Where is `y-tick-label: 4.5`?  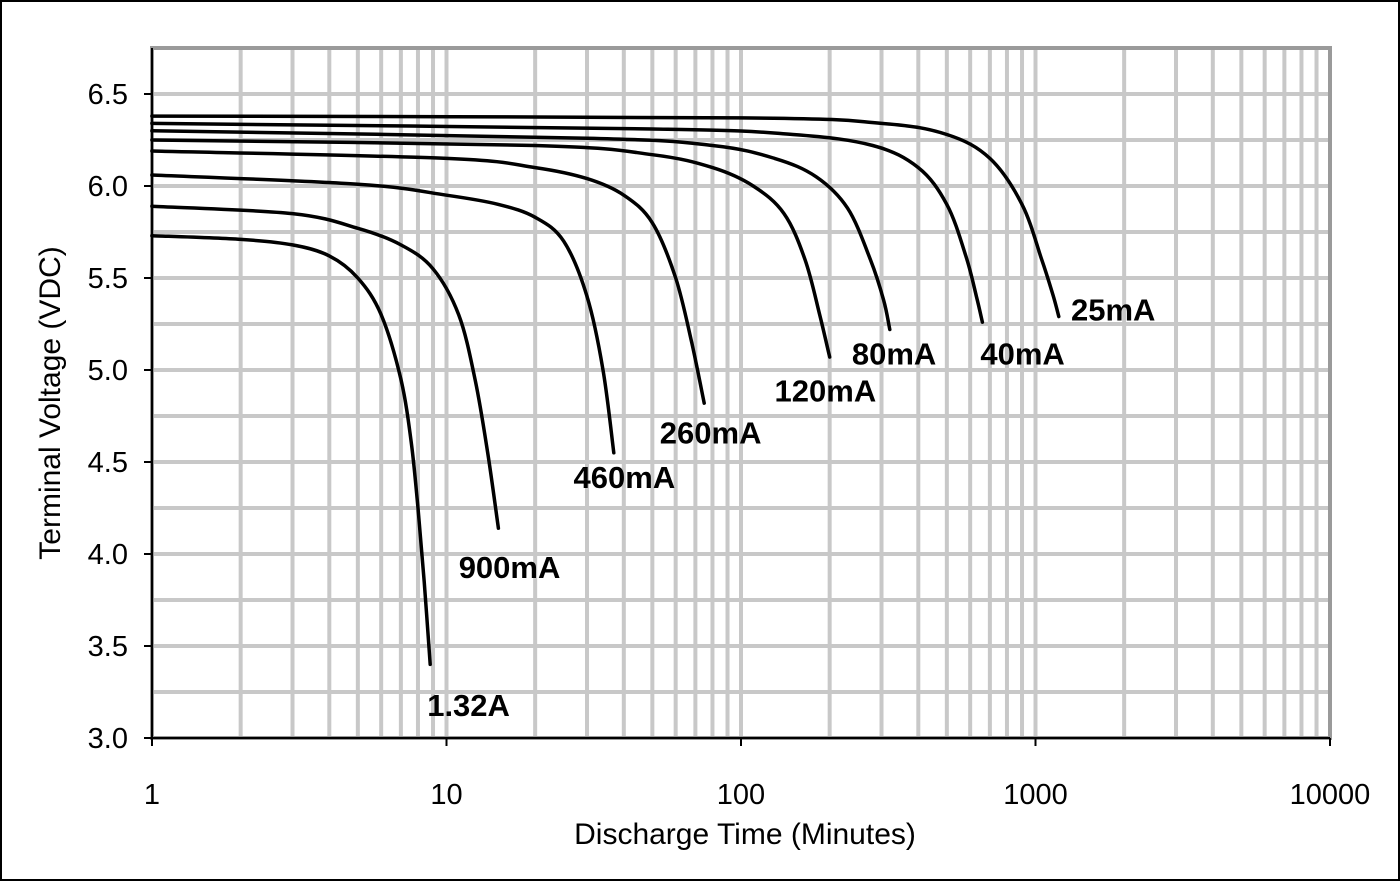 y-tick-label: 4.5 is located at coordinates (108, 463).